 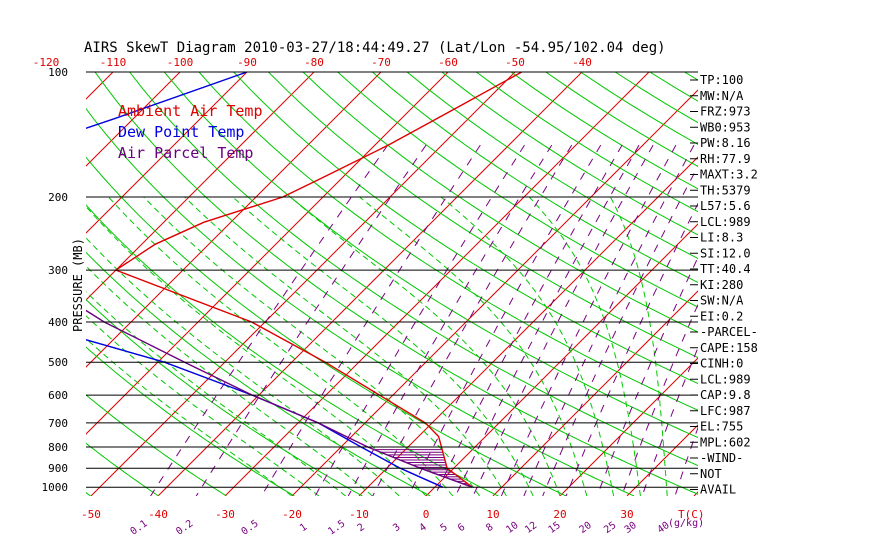 What do you see at coordinates (711, 474) in the screenshot?
I see `index-label: NOT` at bounding box center [711, 474].